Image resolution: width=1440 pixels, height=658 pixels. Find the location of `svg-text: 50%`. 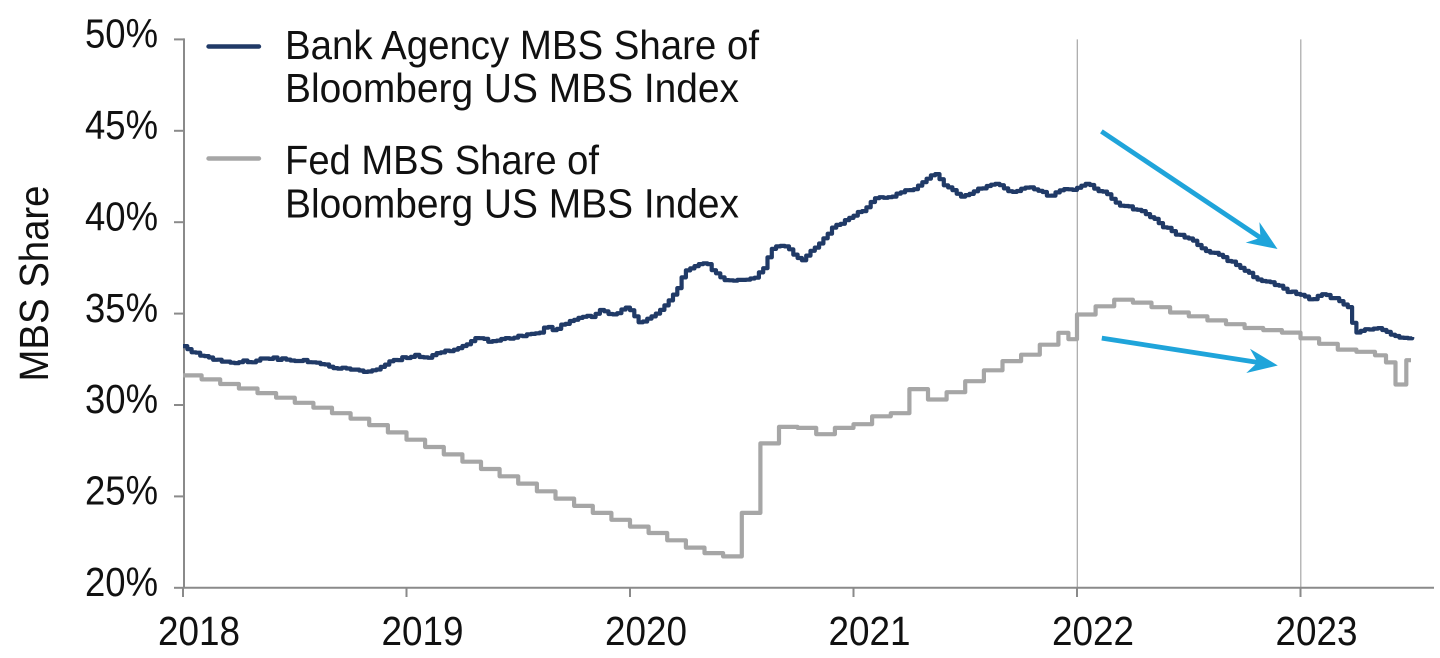

svg-text: 50% is located at coordinates (121, 34).